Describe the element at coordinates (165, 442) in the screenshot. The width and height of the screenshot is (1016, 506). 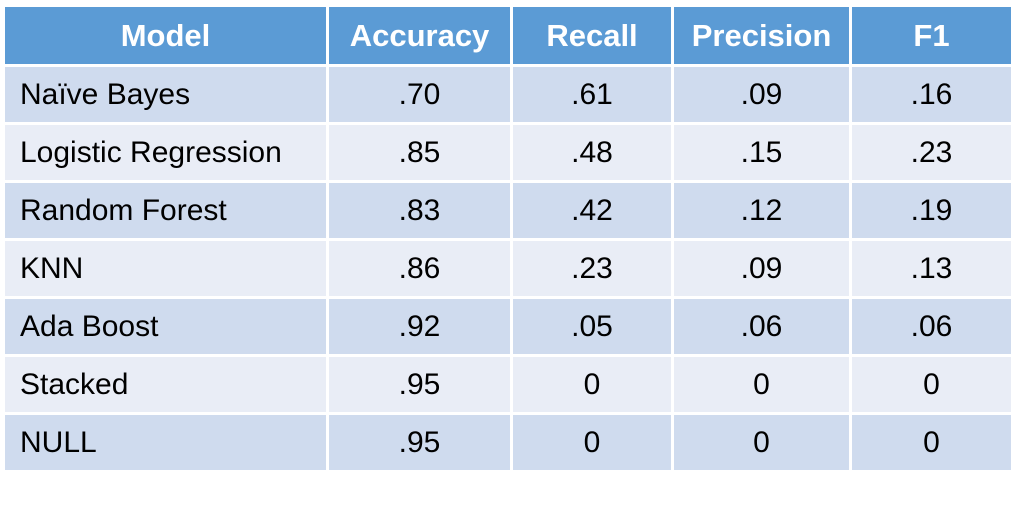
I see `model-name-cell: NULL` at that location.